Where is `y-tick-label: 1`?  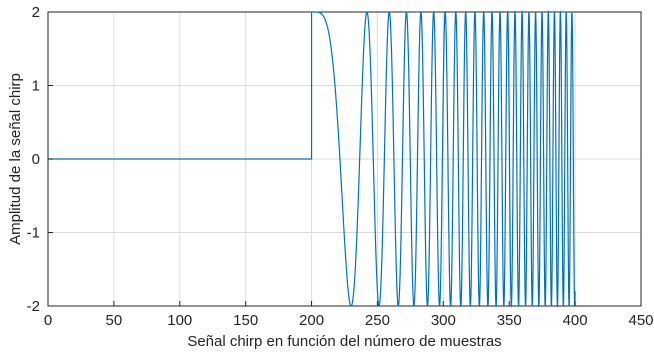 y-tick-label: 1 is located at coordinates (36, 86).